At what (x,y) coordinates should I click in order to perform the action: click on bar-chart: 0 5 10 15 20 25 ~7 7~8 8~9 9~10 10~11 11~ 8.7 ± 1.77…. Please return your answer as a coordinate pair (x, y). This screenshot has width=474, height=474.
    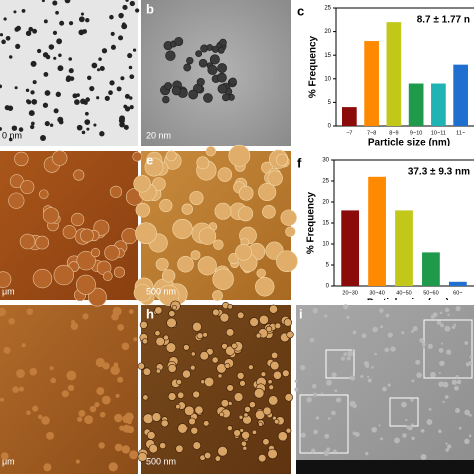
    Looking at the image, I should click on (391, 76).